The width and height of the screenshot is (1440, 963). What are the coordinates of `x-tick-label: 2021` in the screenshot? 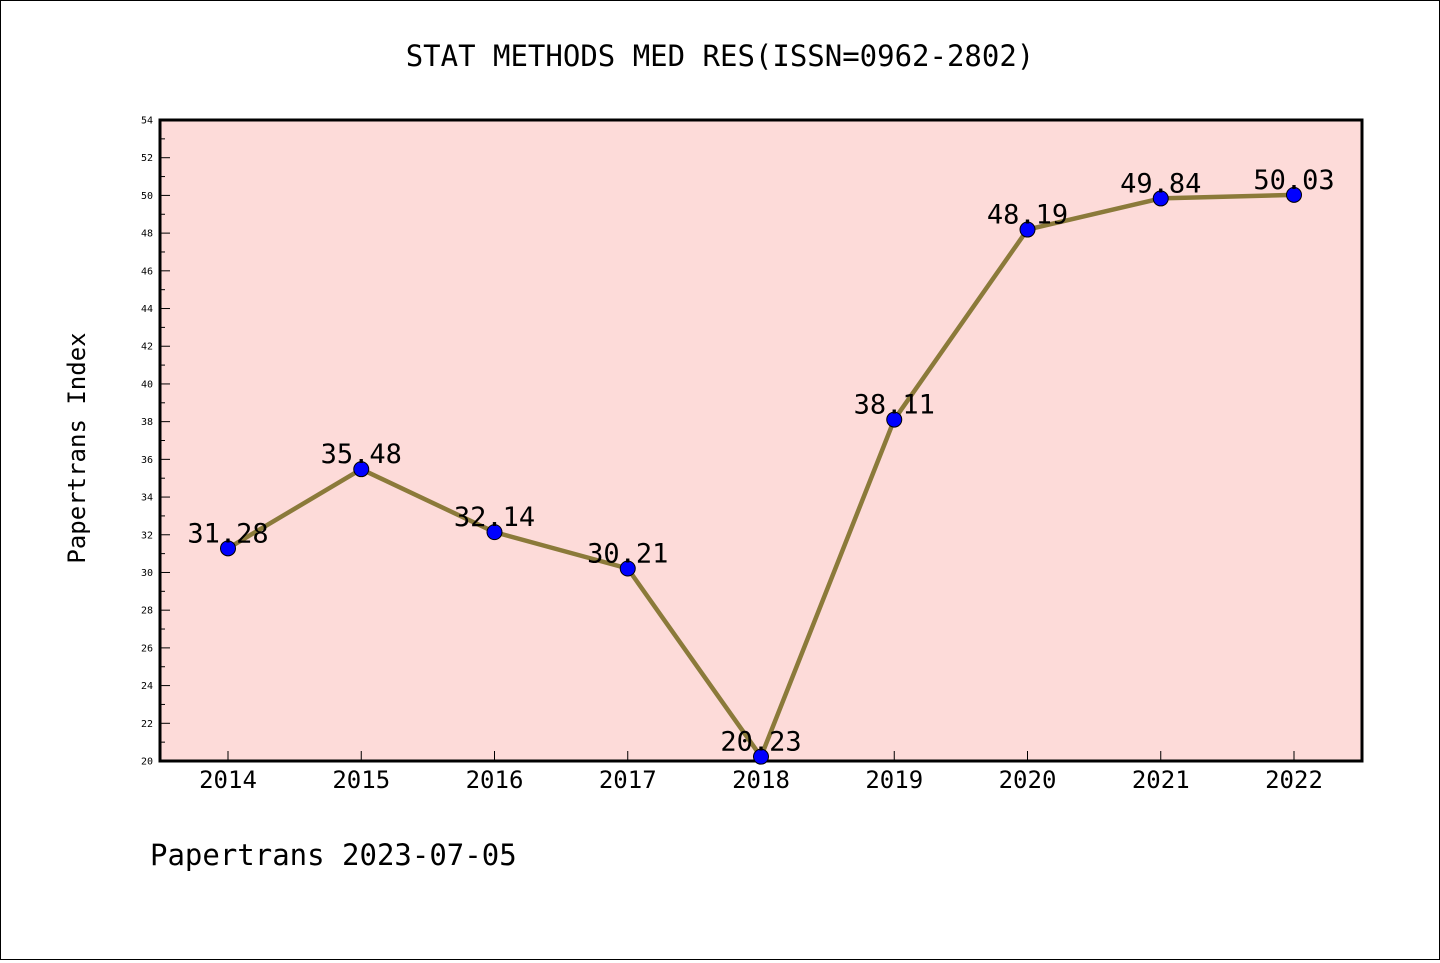 It's located at (1161, 780).